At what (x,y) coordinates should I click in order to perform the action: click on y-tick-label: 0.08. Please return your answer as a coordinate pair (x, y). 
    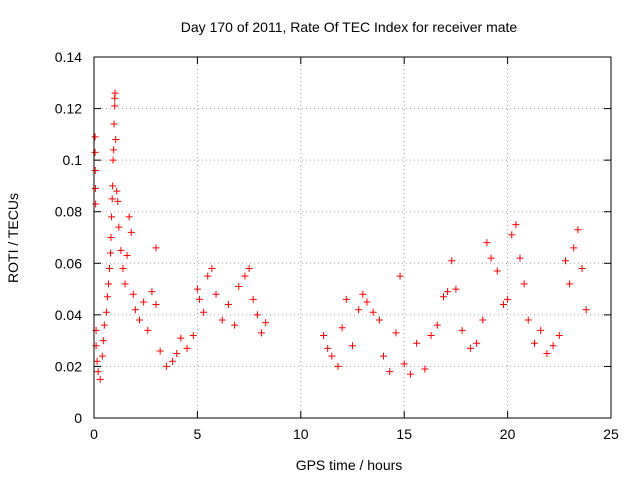
    Looking at the image, I should click on (68, 212).